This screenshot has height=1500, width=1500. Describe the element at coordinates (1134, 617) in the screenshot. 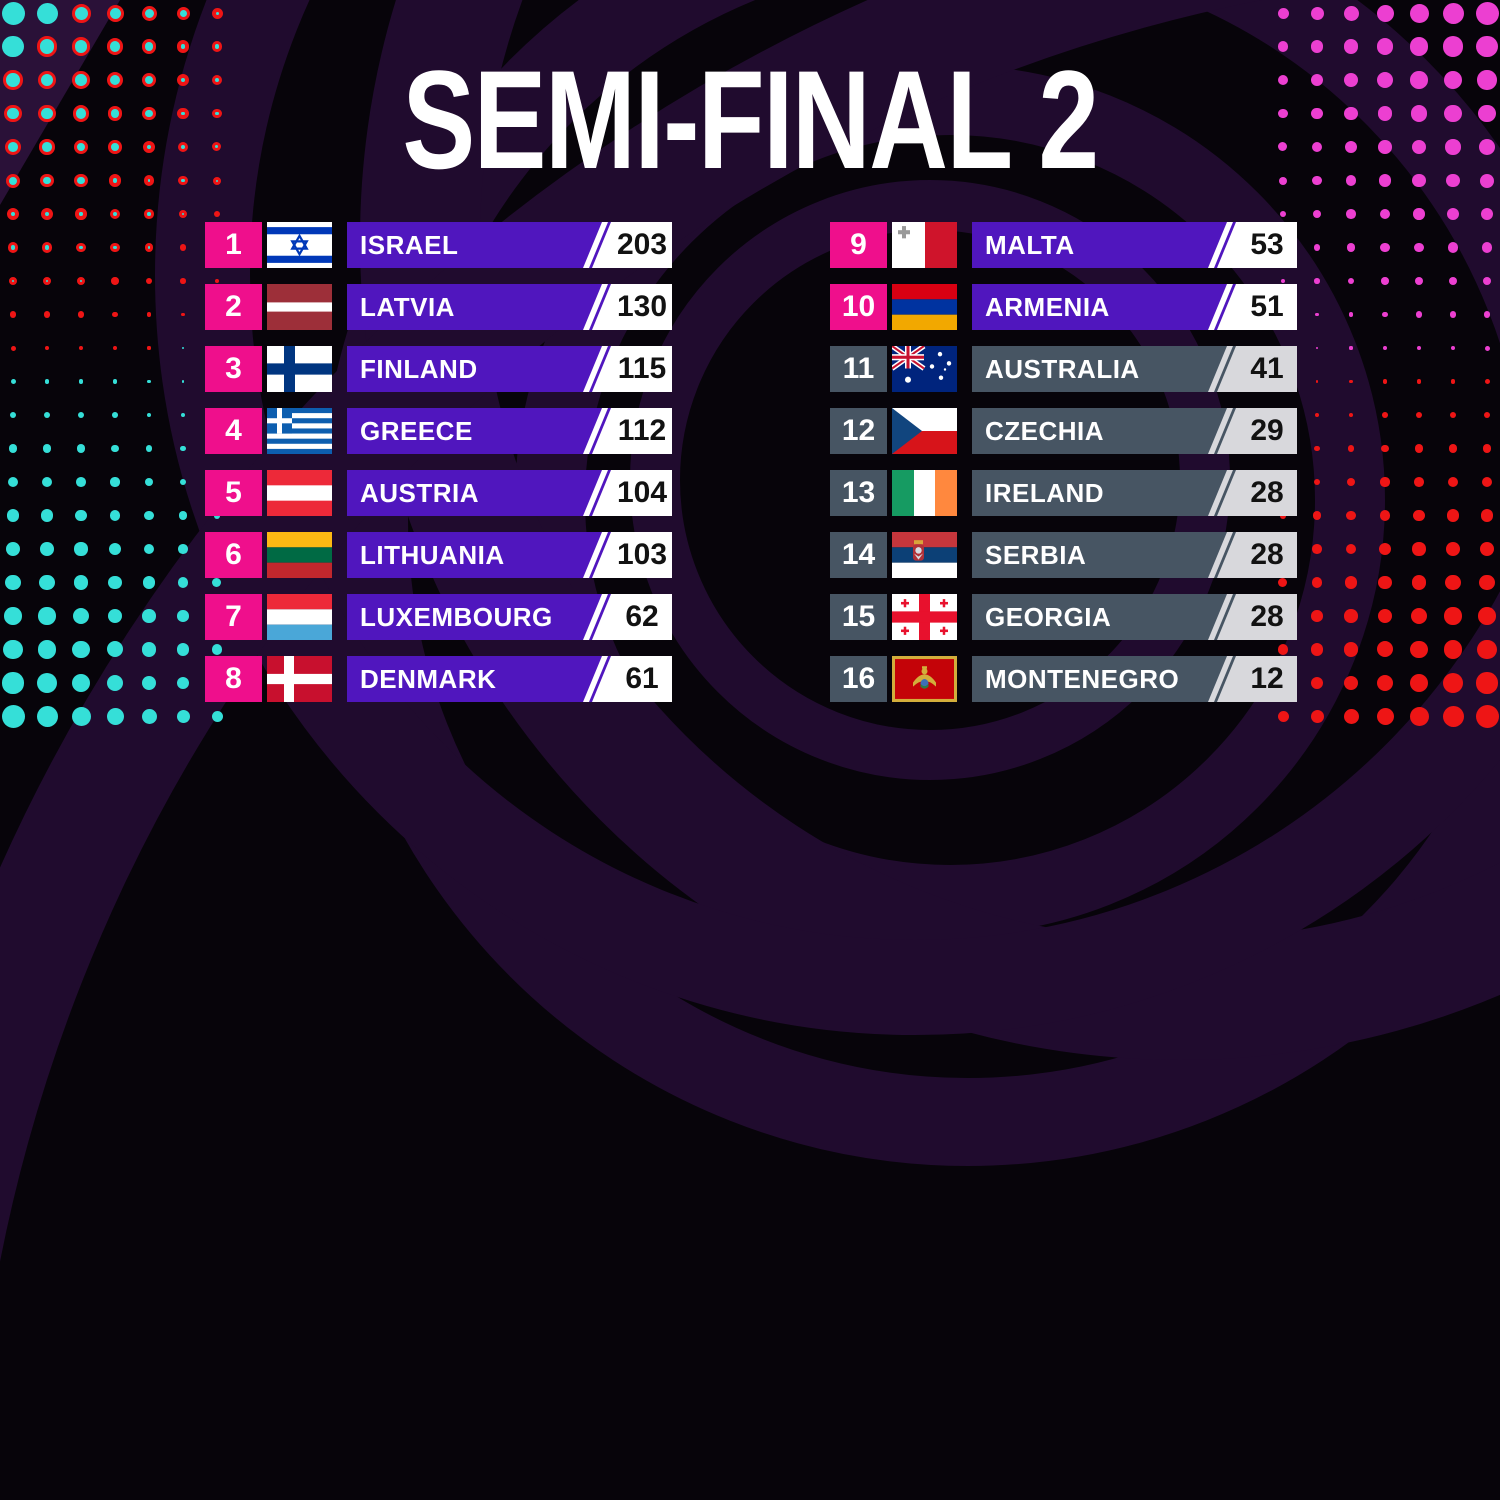

I see `country-bar: GEORGIA 28` at that location.